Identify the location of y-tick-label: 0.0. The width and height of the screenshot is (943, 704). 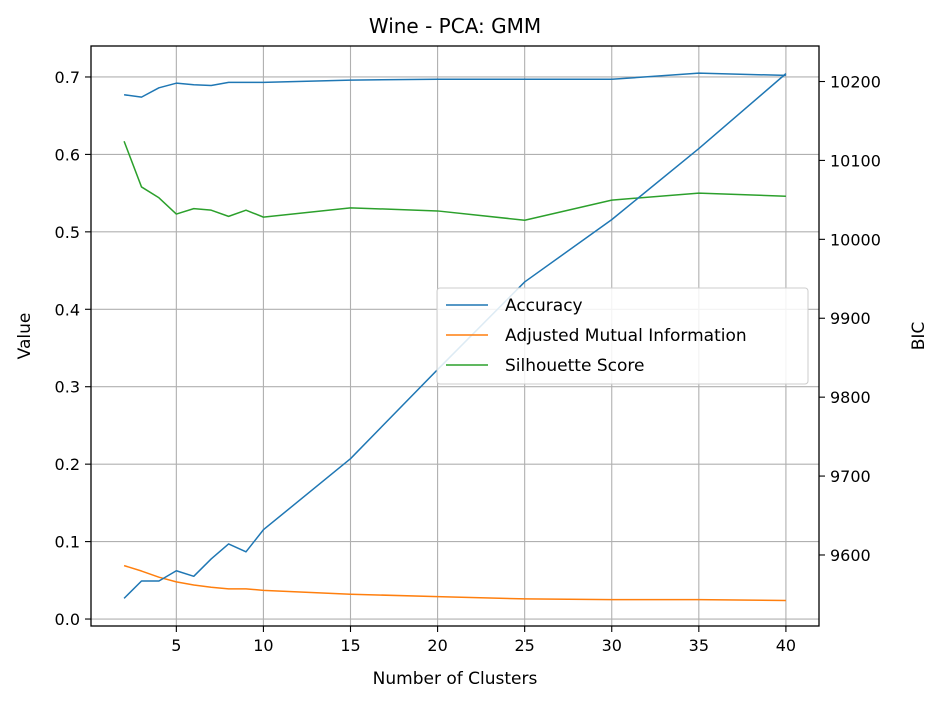
(67, 619).